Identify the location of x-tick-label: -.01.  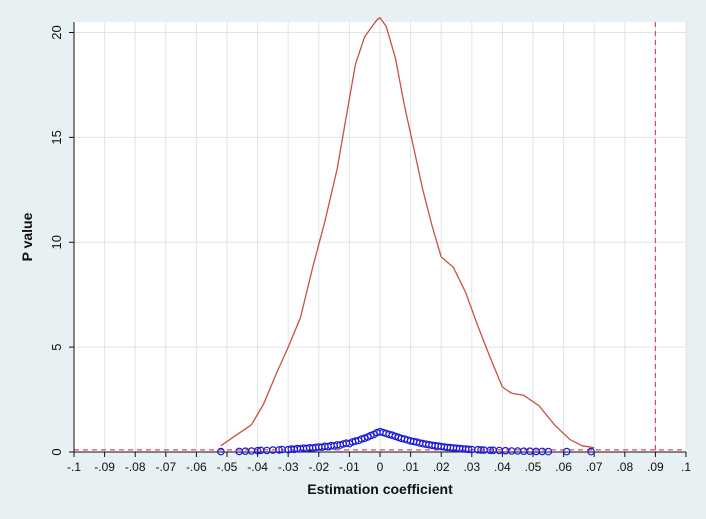
(349, 467).